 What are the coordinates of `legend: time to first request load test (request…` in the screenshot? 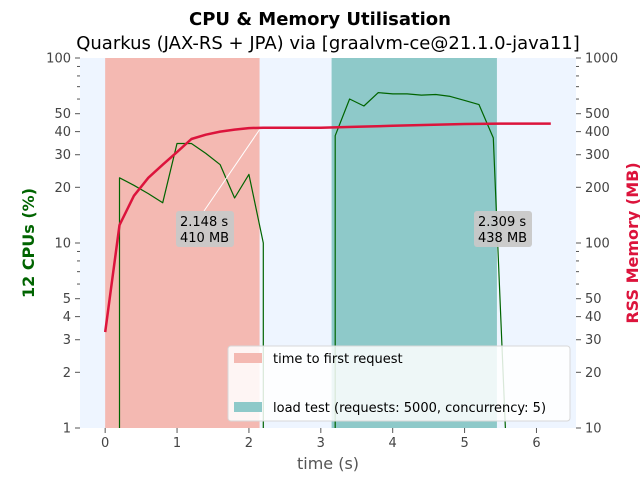 It's located at (399, 383).